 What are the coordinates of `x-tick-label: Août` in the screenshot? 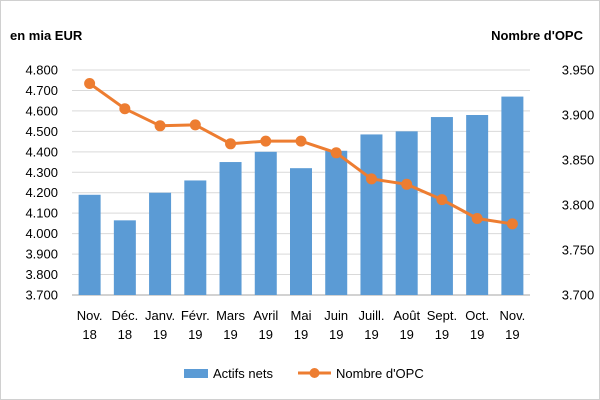 It's located at (406, 315).